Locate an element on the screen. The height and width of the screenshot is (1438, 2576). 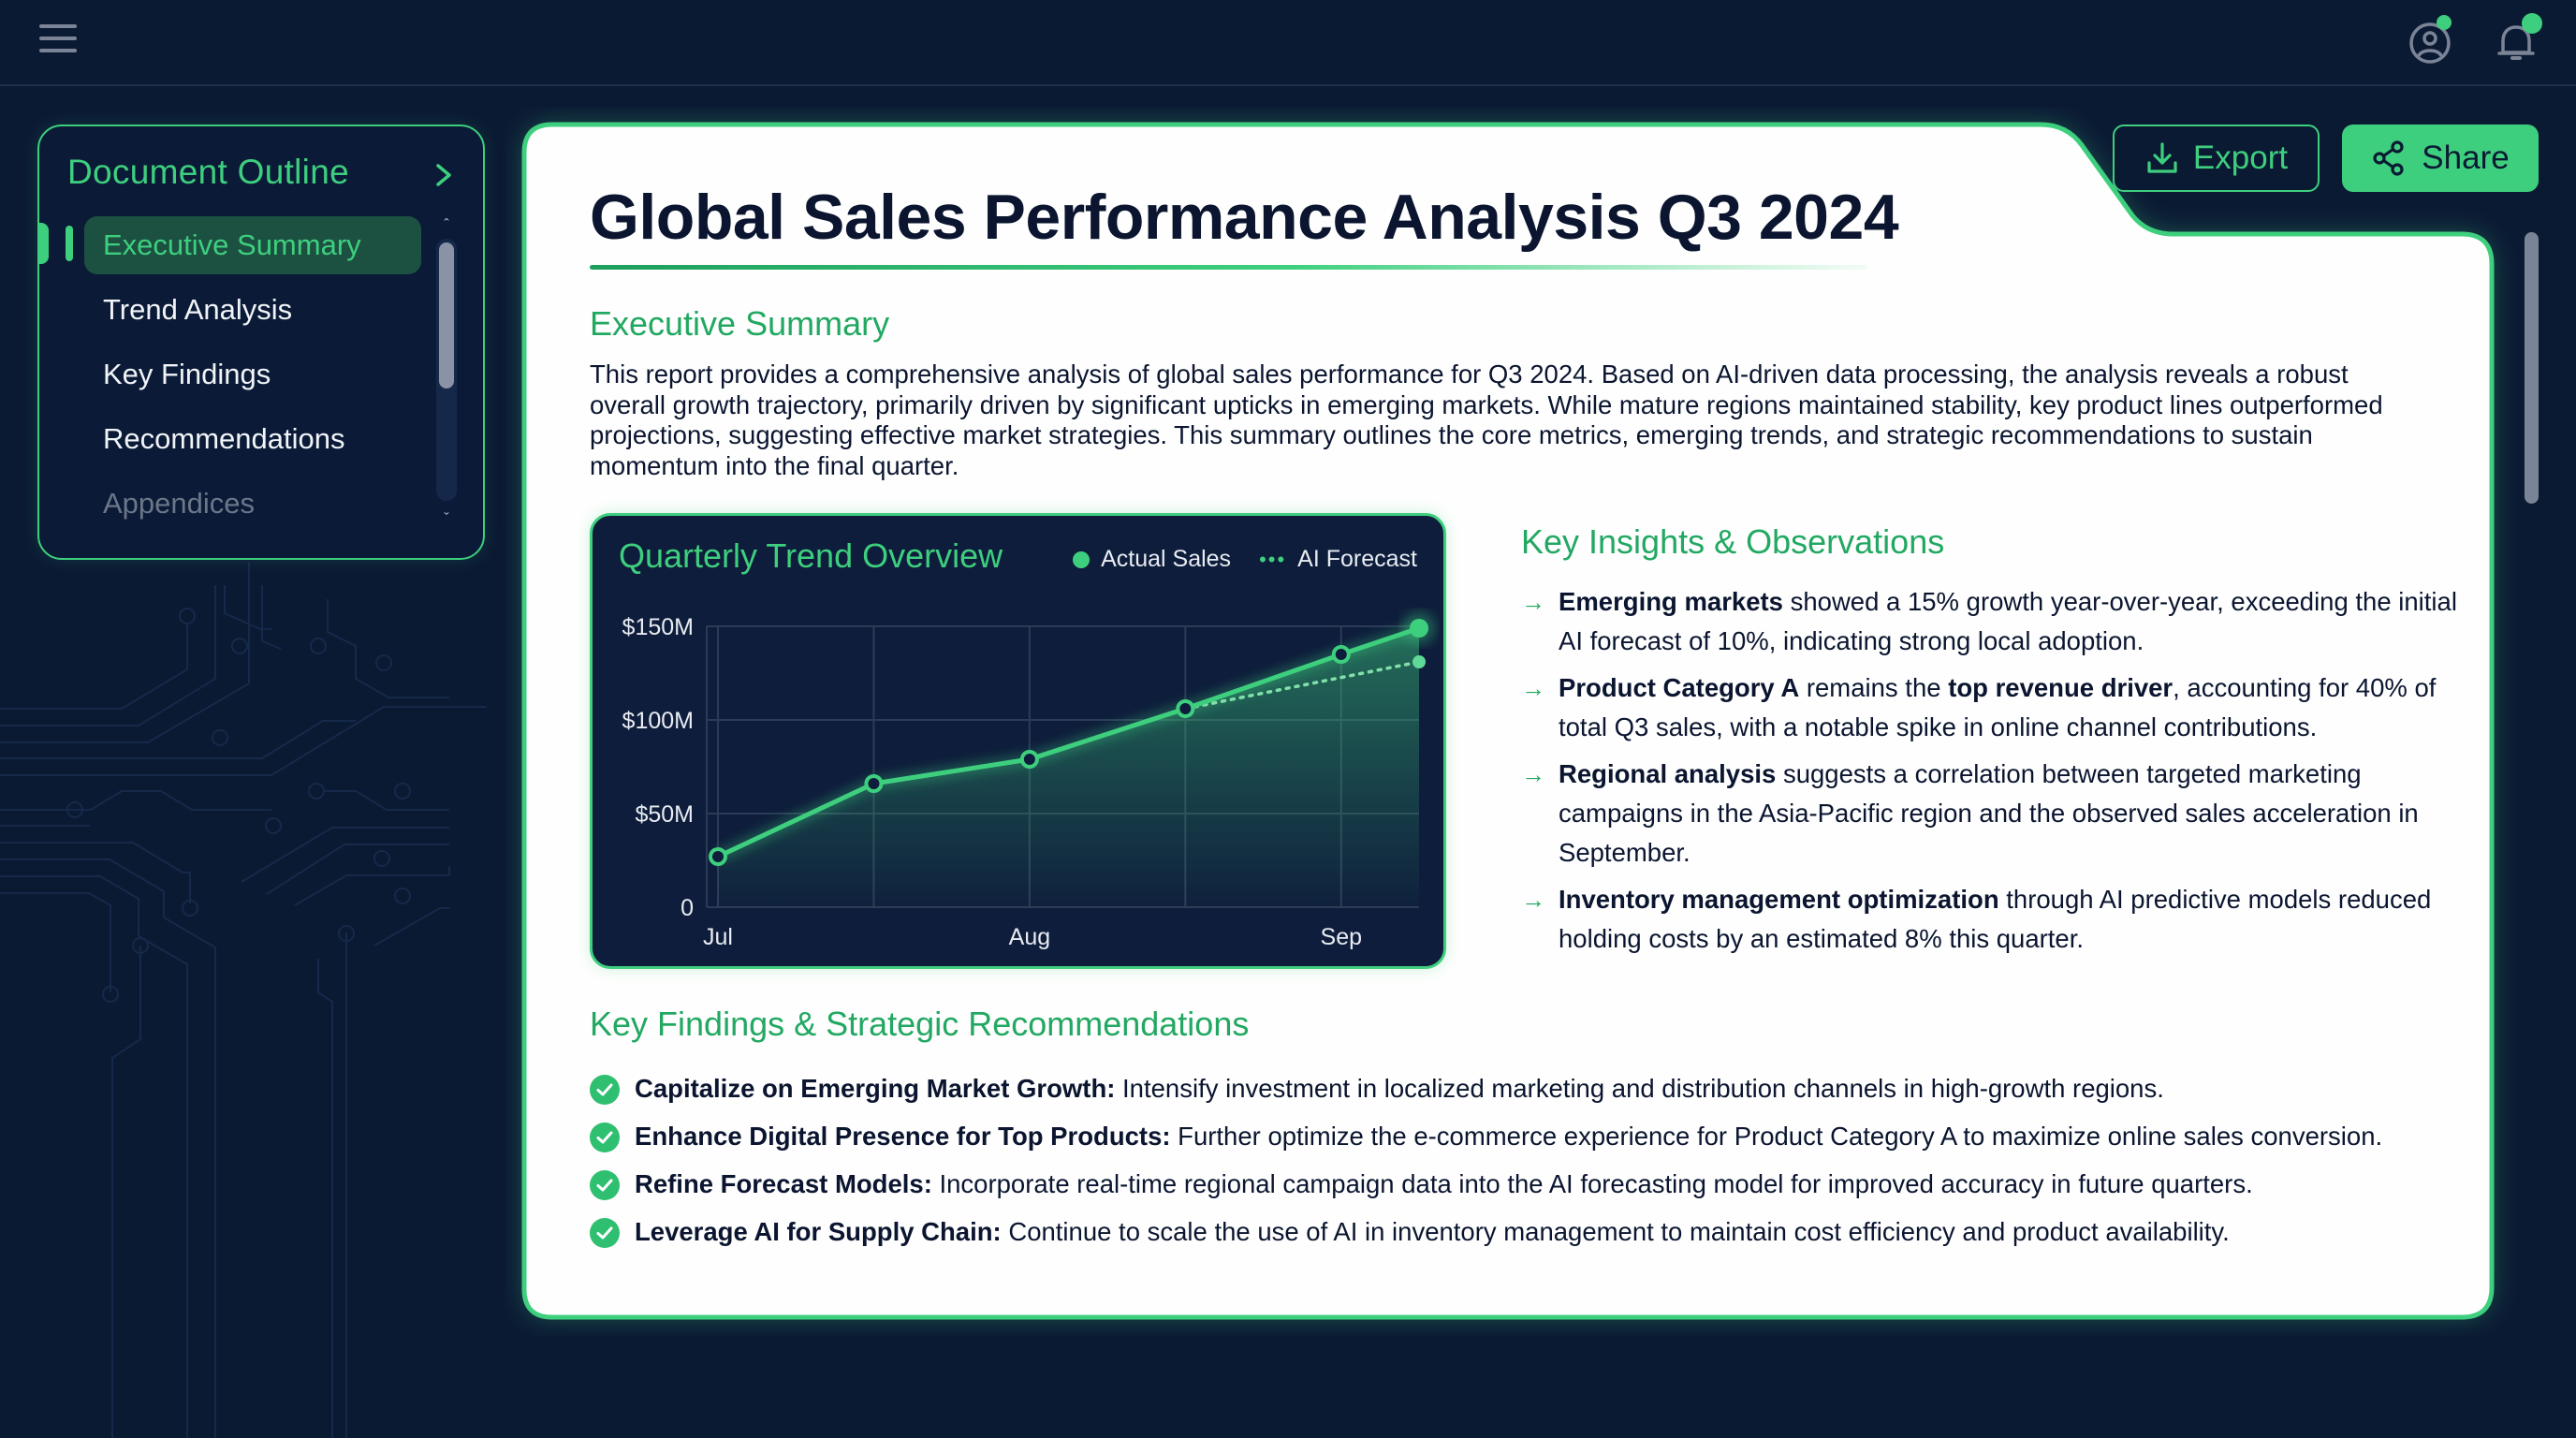
export-button: Export is located at coordinates (2216, 158).